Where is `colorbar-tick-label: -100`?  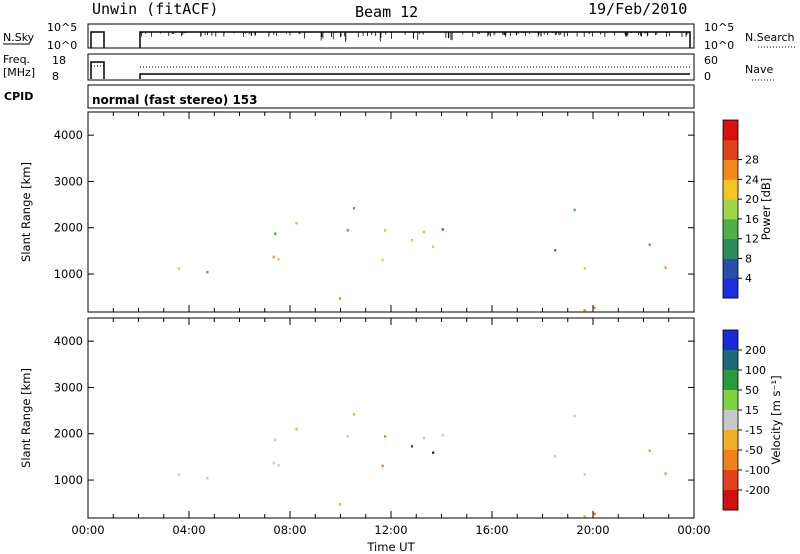 colorbar-tick-label: -100 is located at coordinates (757, 470).